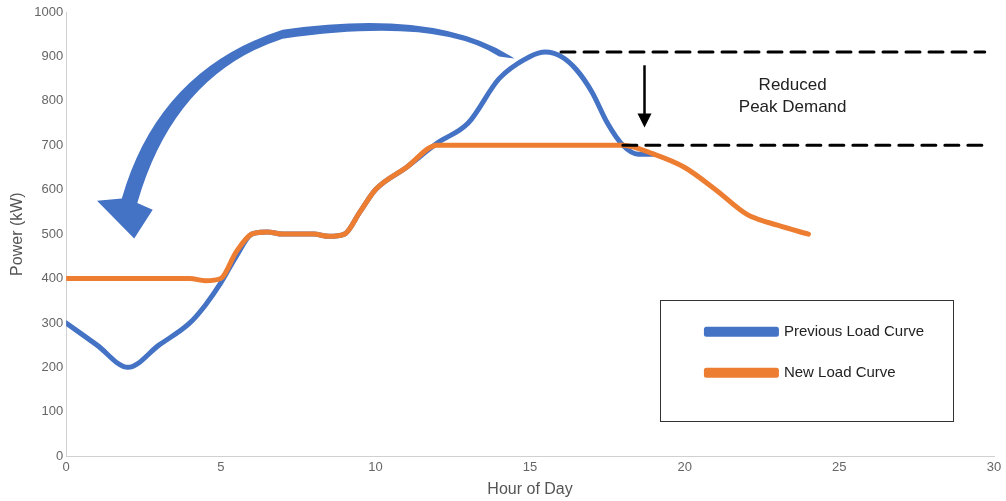  What do you see at coordinates (52, 55) in the screenshot?
I see `y-tick-label: 900` at bounding box center [52, 55].